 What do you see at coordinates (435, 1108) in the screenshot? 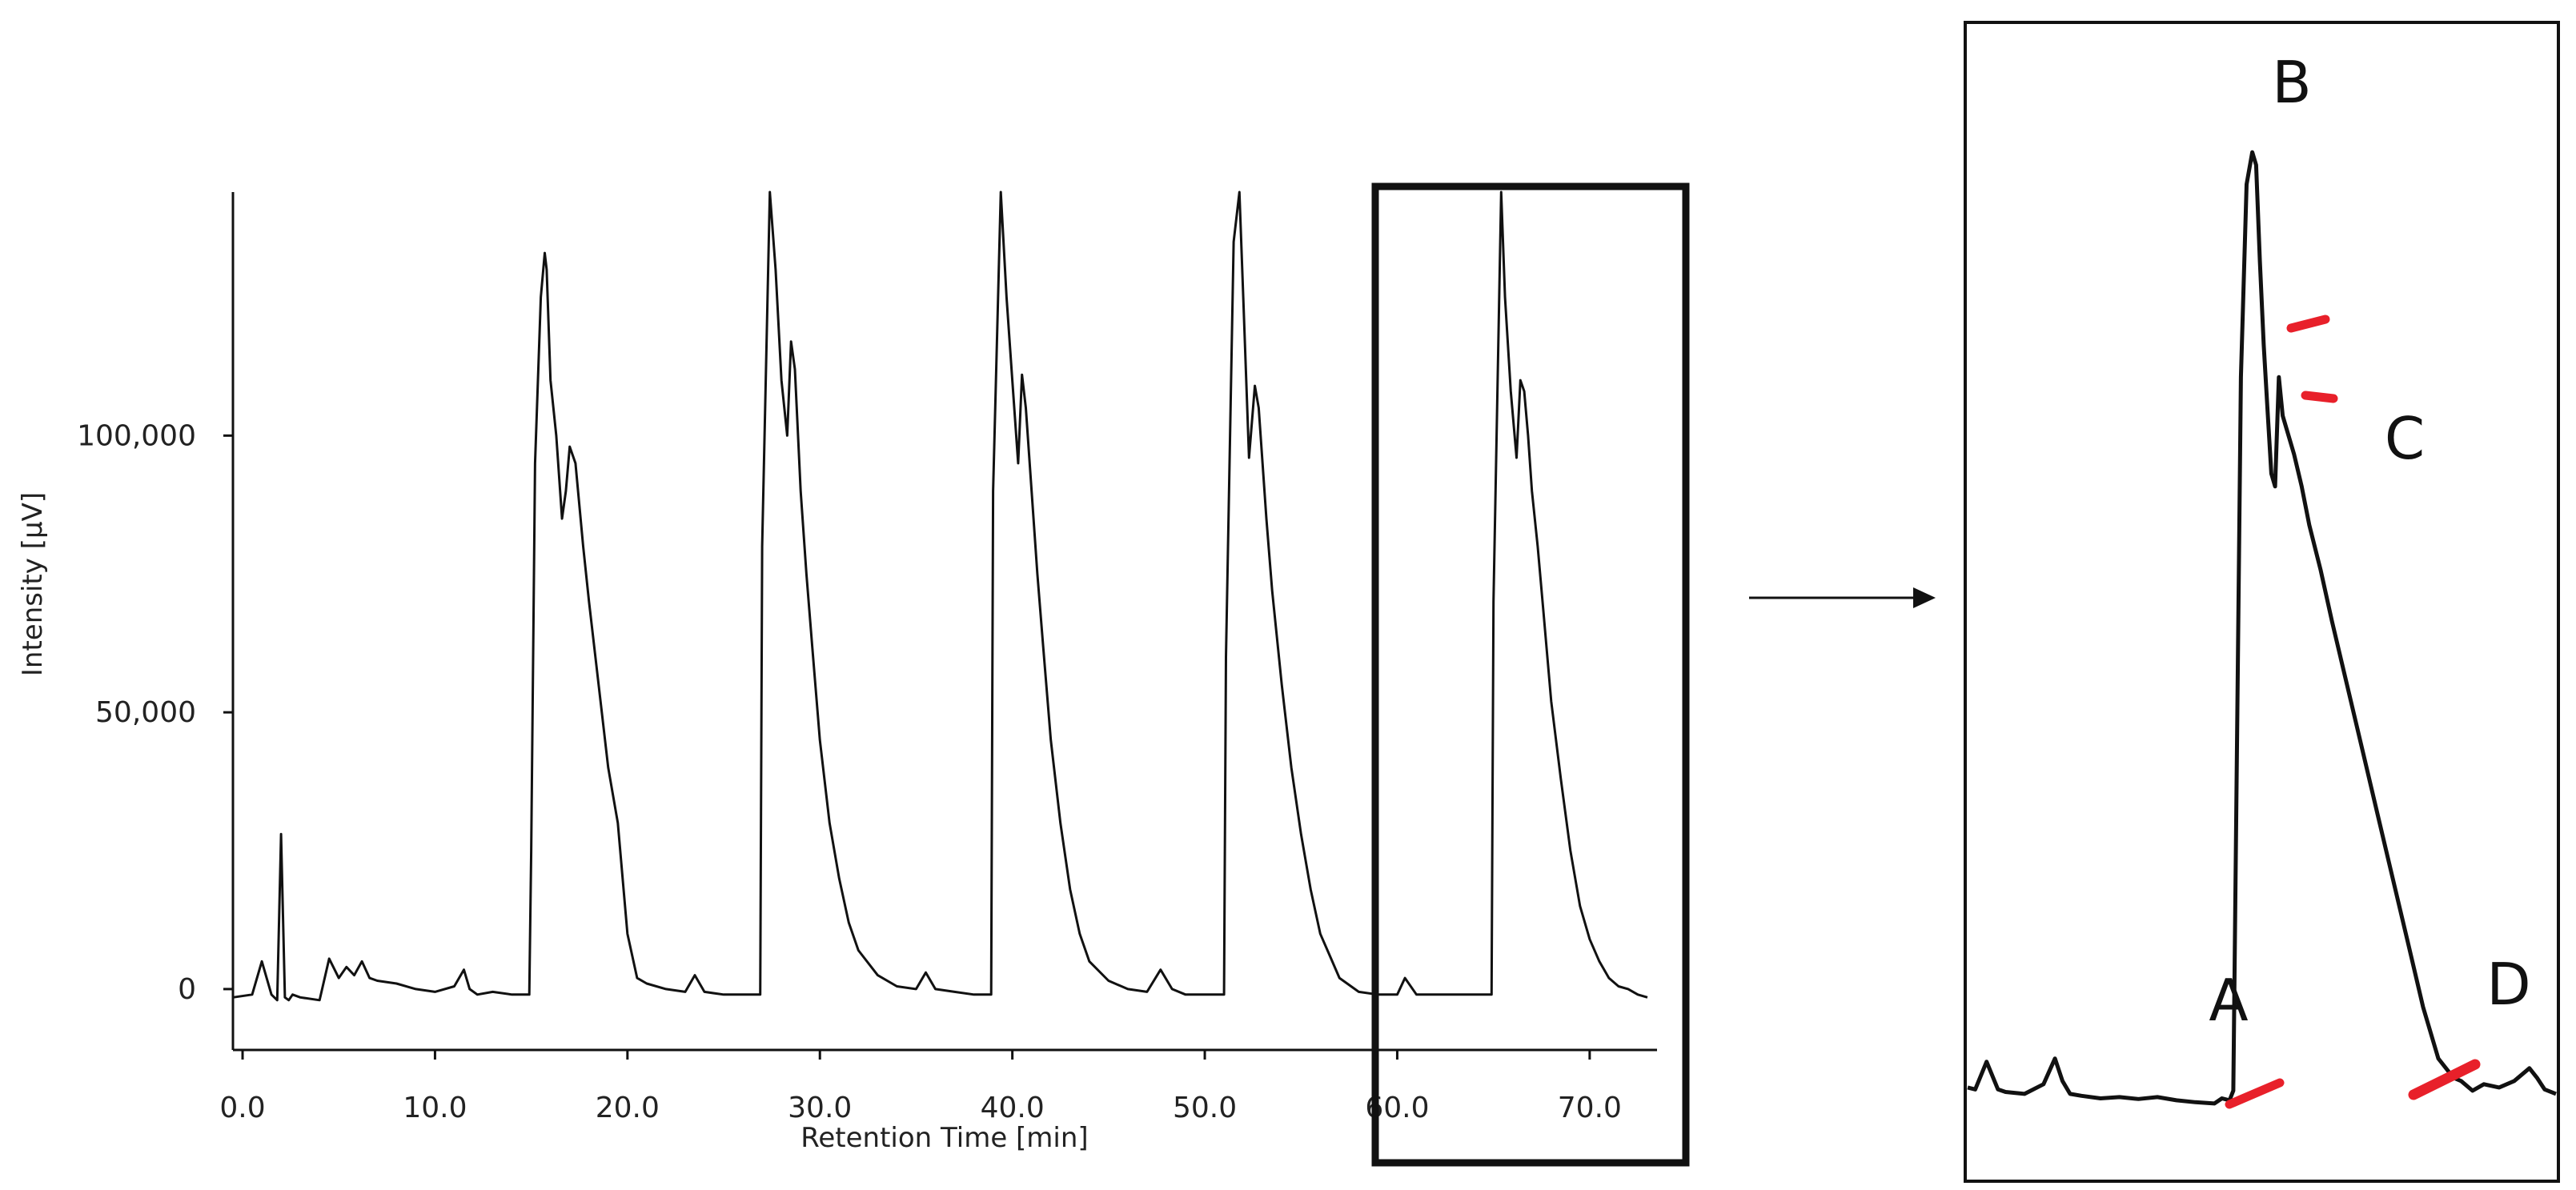
I see `x-tick-label: 10.0` at bounding box center [435, 1108].